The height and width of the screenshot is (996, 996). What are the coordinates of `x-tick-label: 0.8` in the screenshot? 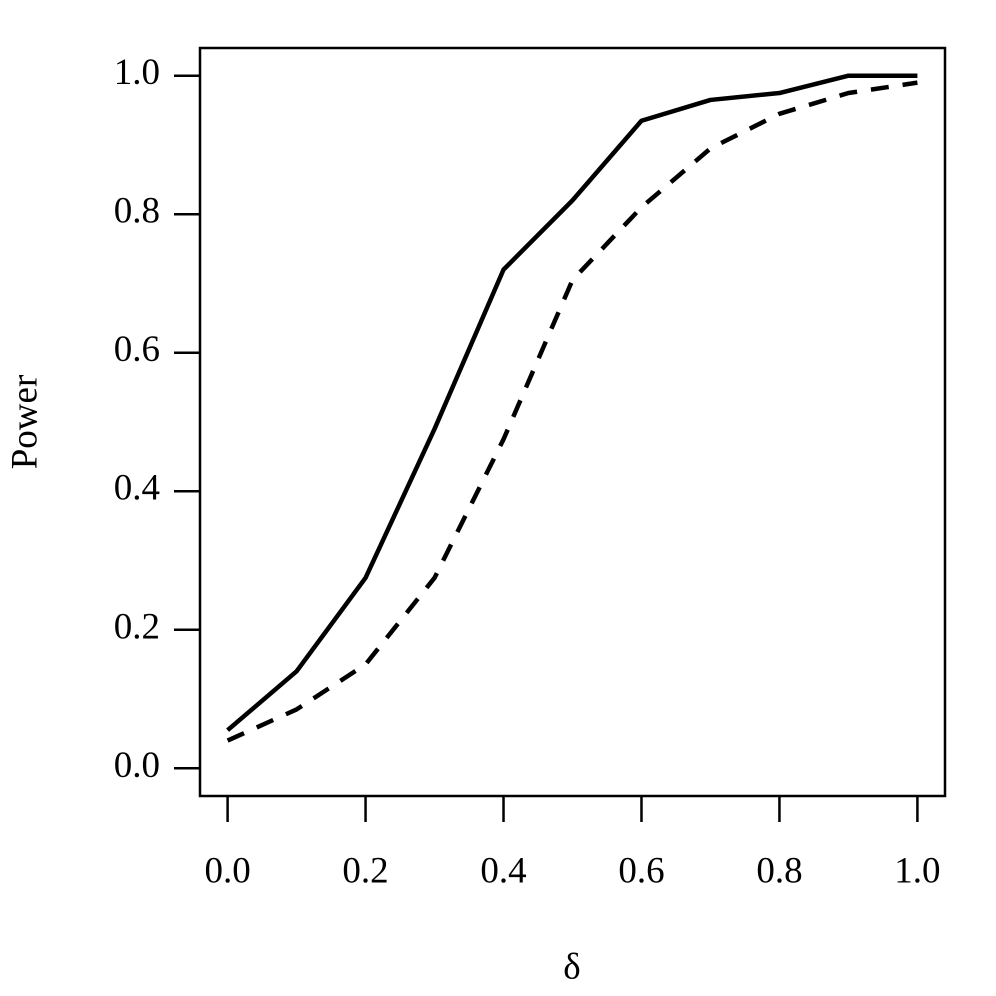 It's located at (779, 870).